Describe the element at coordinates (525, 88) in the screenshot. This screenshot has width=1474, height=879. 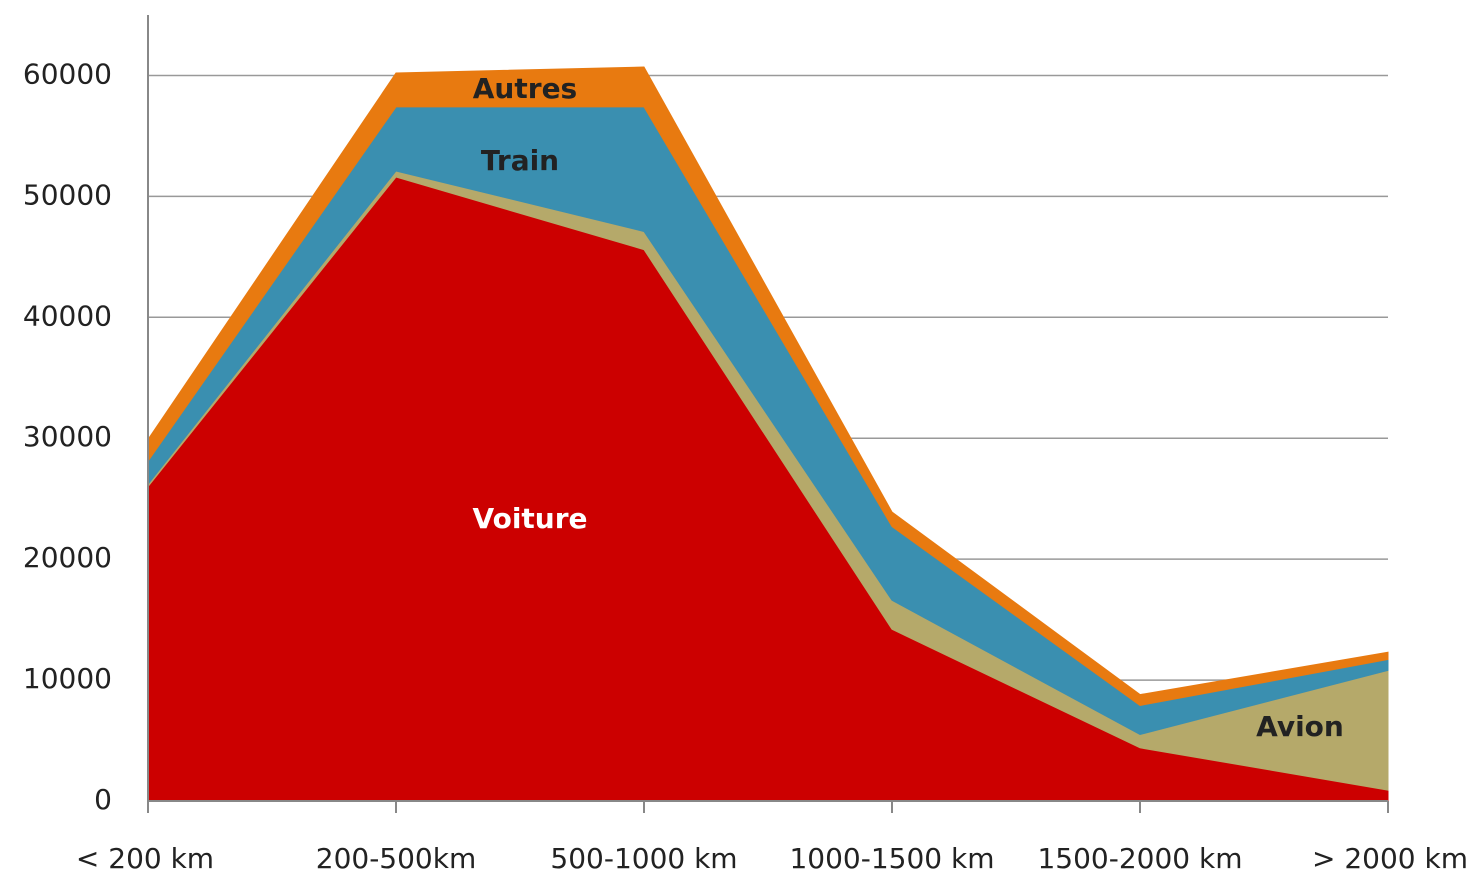
I see `series-label: Autres` at that location.